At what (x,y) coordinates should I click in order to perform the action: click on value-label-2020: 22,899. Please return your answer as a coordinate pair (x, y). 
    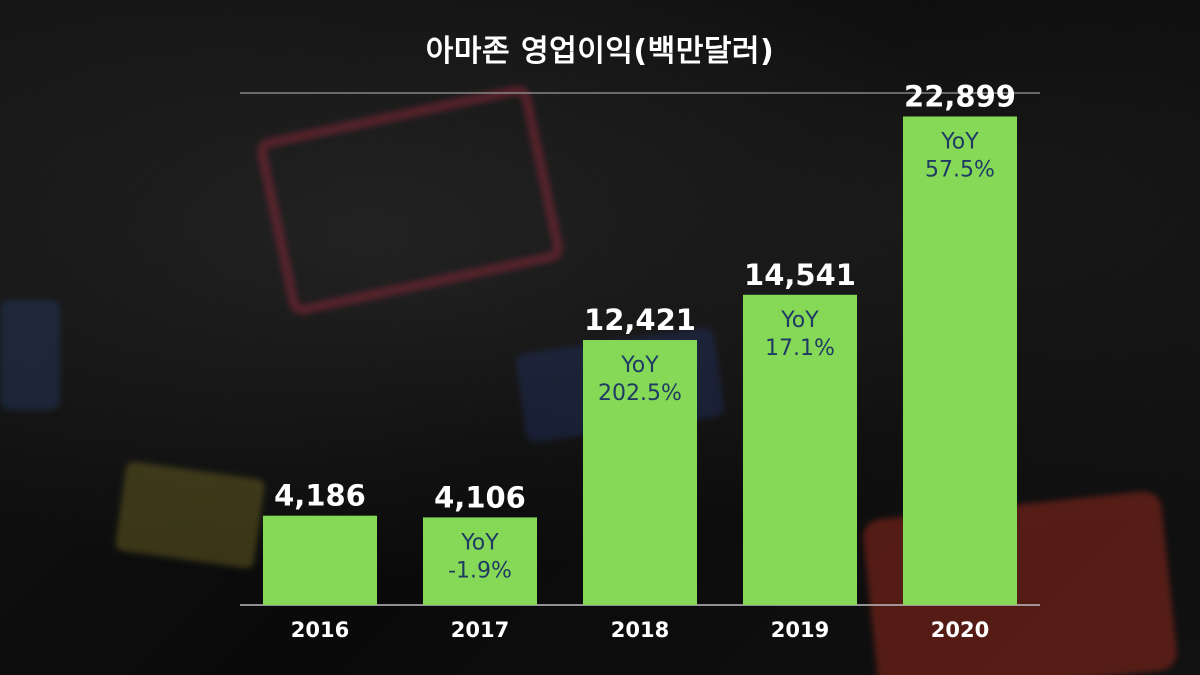
    Looking at the image, I should click on (960, 96).